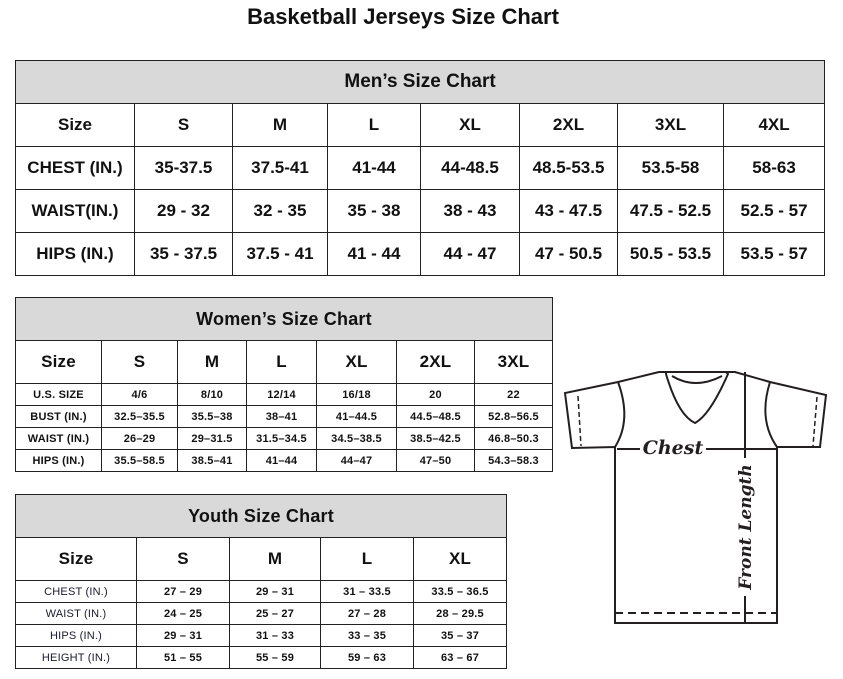 This screenshot has width=843, height=679. Describe the element at coordinates (356, 416) in the screenshot. I see `table-cell: 41–44.5` at that location.